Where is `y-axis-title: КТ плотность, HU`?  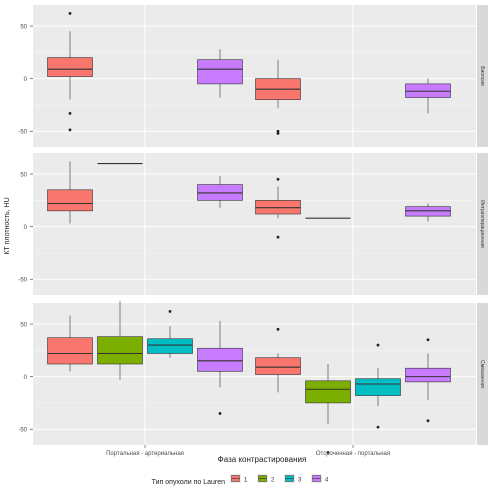 y-axis-title: КТ плотность, HU is located at coordinates (7, 225).